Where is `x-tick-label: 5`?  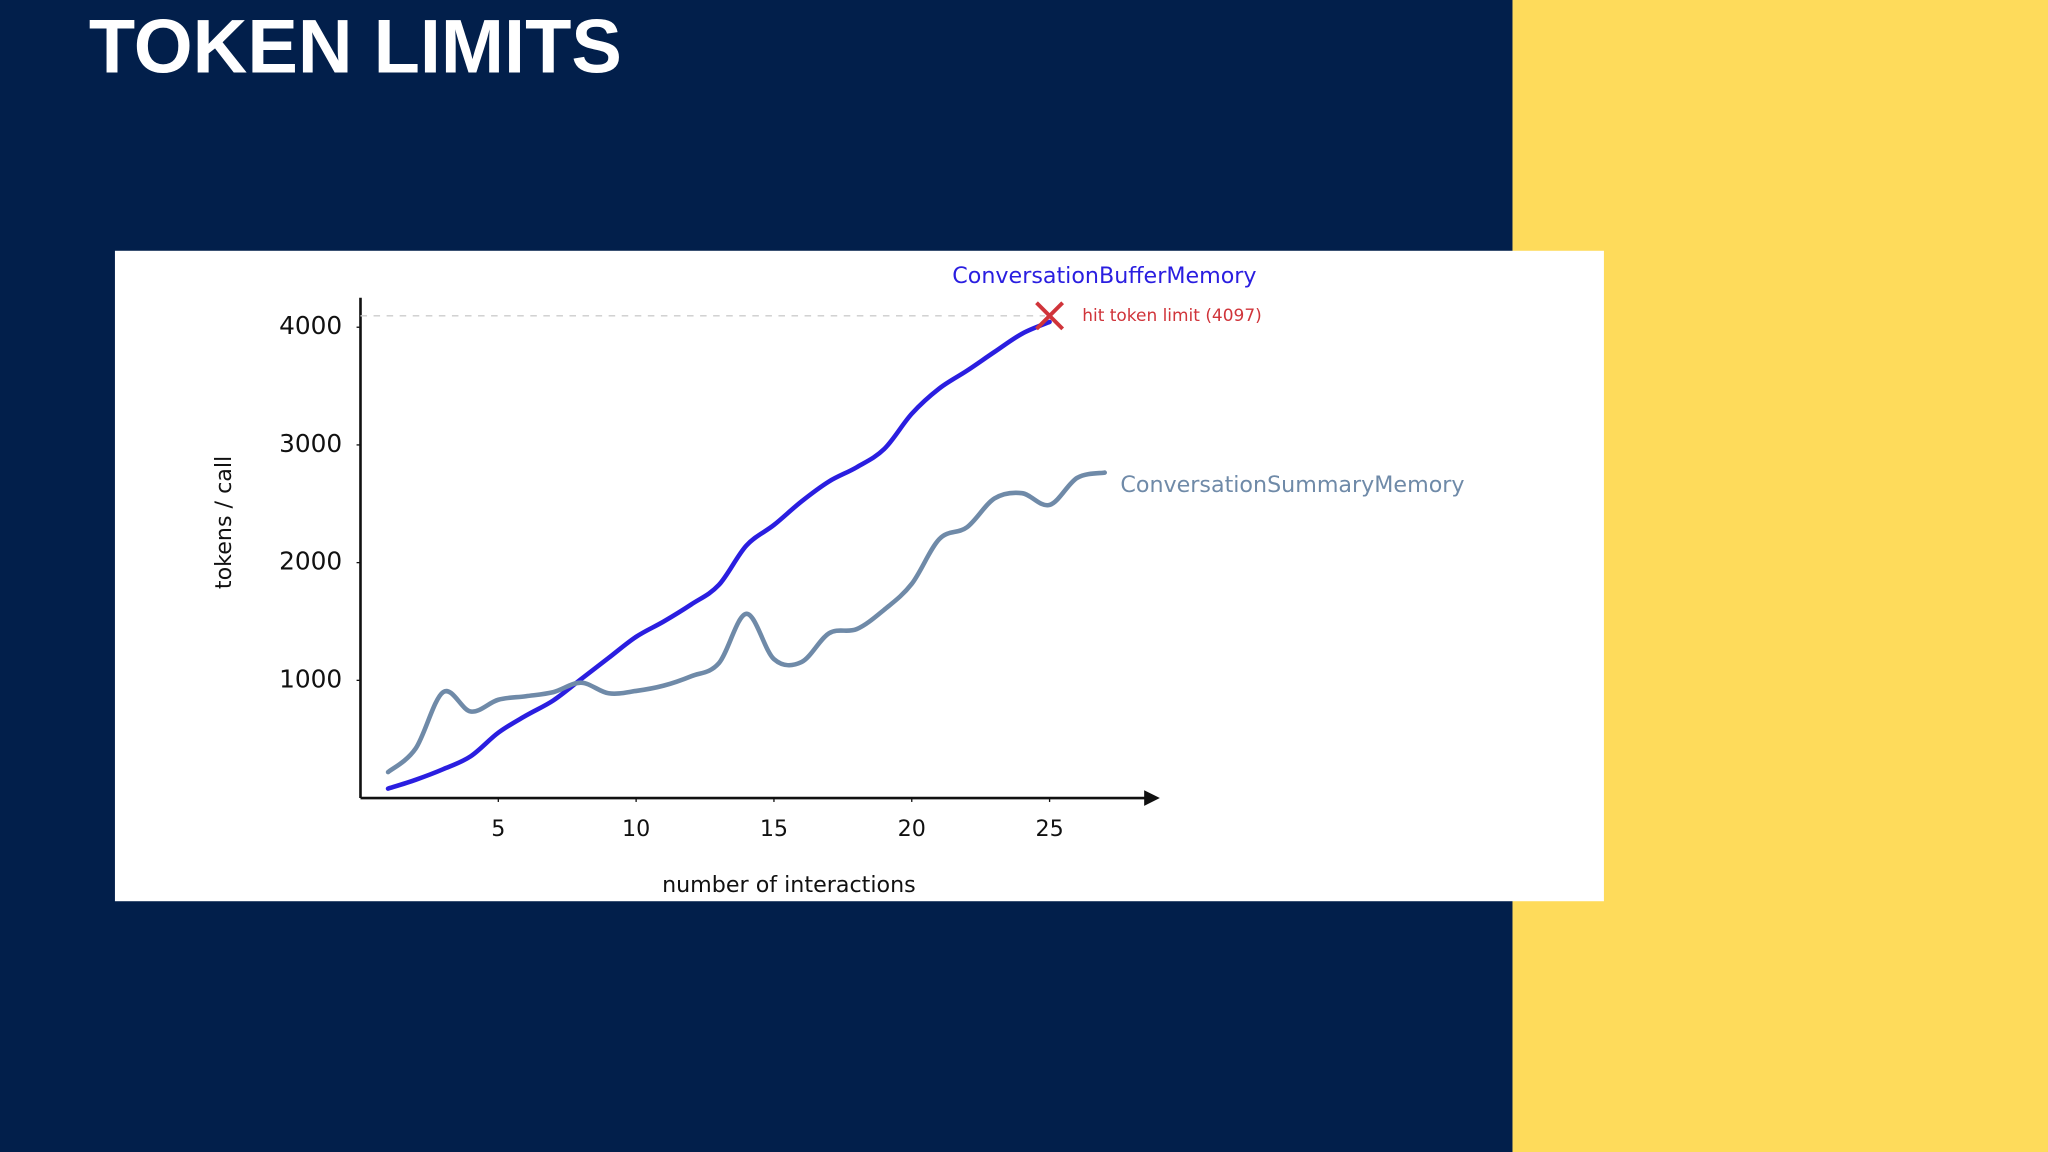 x-tick-label: 5 is located at coordinates (498, 829).